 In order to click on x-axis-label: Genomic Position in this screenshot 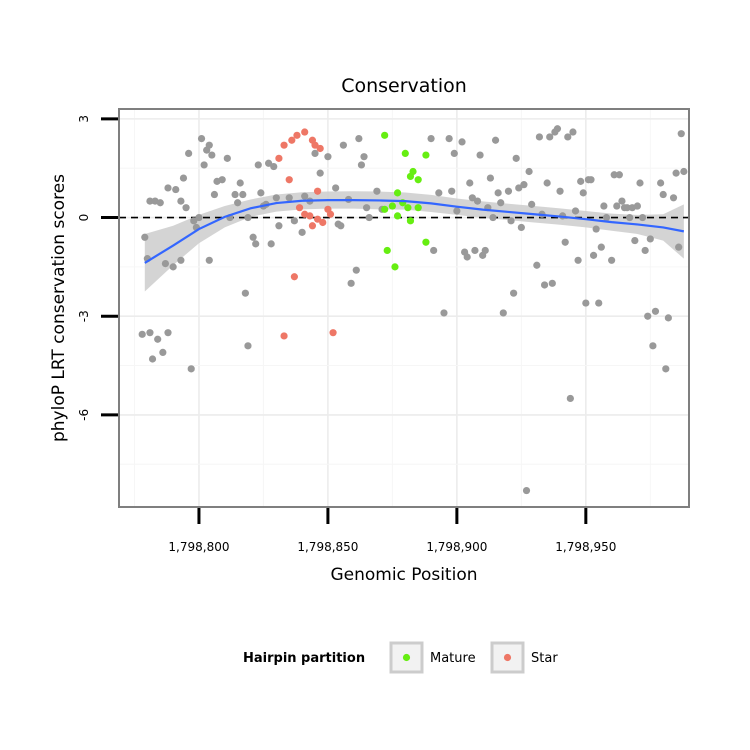, I will do `click(403, 575)`.